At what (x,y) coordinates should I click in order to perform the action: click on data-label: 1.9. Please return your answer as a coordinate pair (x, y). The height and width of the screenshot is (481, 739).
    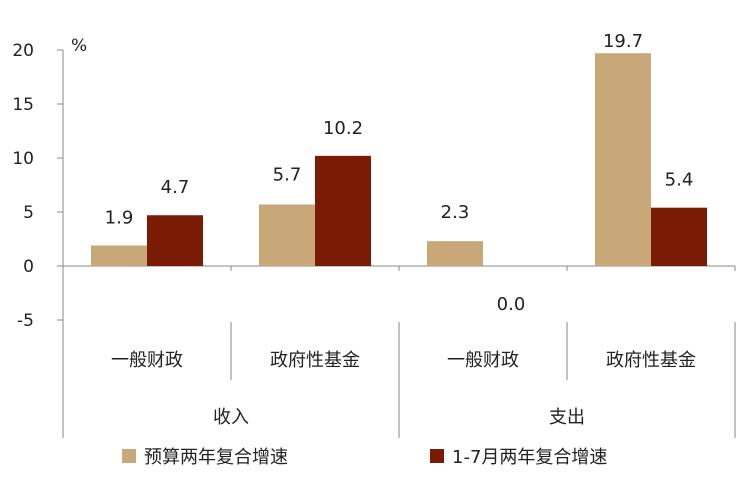
    Looking at the image, I should click on (119, 217).